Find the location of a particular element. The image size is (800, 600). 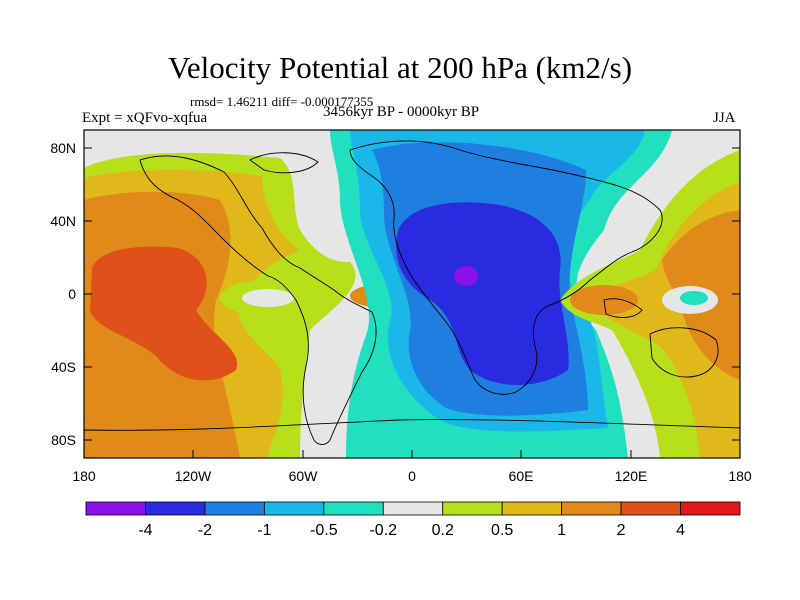

coast-antarctica is located at coordinates (412, 425).